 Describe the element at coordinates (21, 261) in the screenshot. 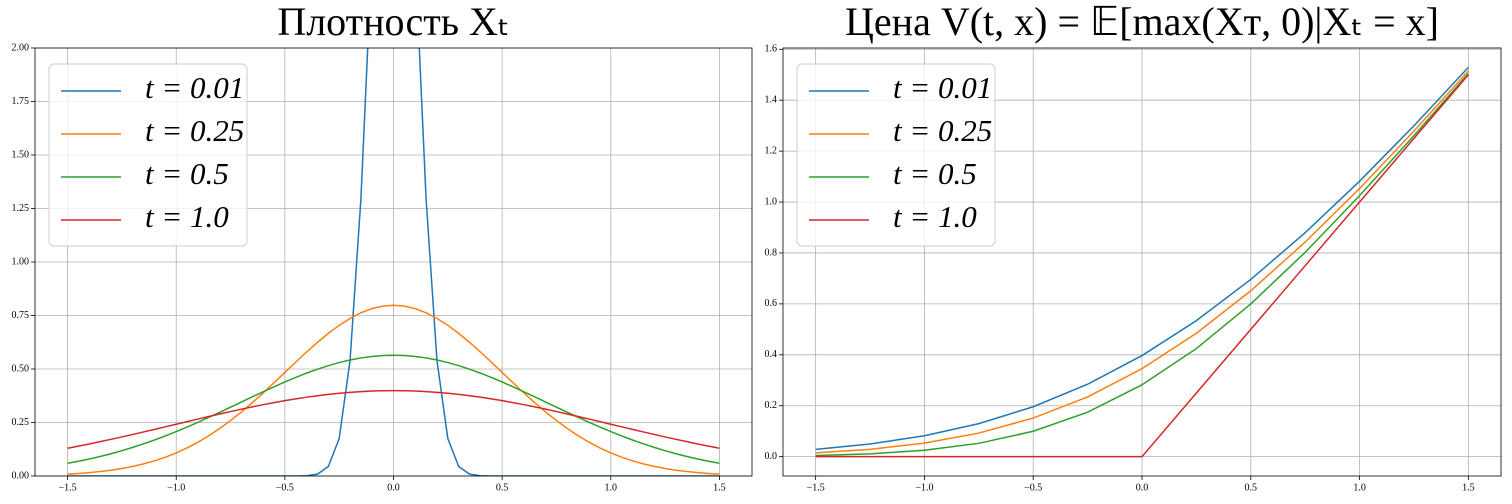

I see `y-tick-label: 1.00` at that location.